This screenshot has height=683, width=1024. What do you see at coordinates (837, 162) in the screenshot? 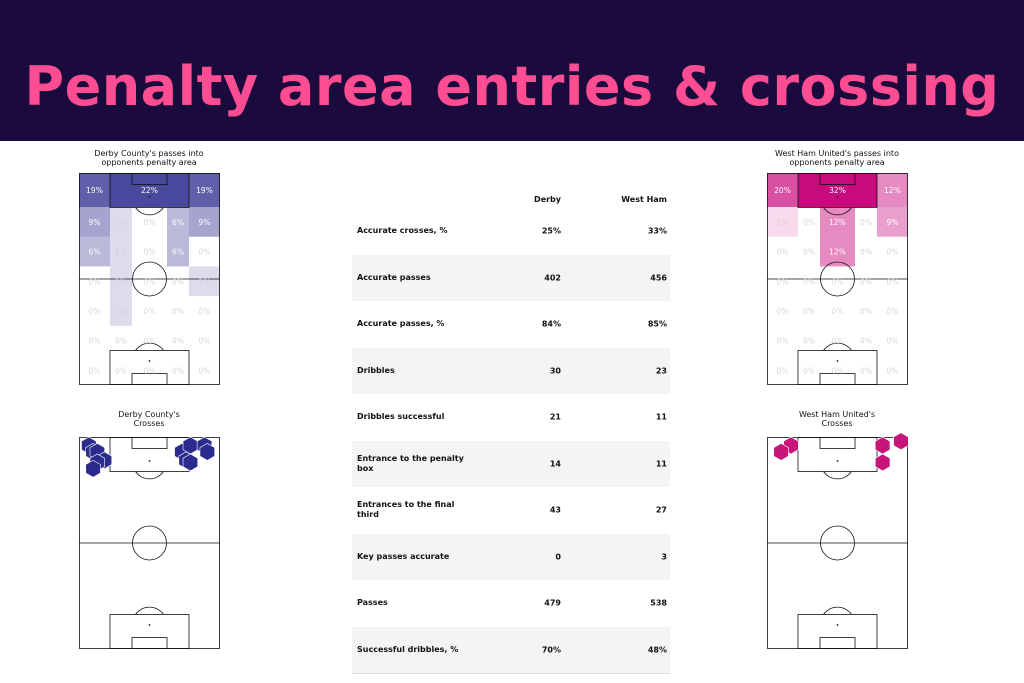
I see `westham-passes-title-line-2: opponents penalty area` at bounding box center [837, 162].